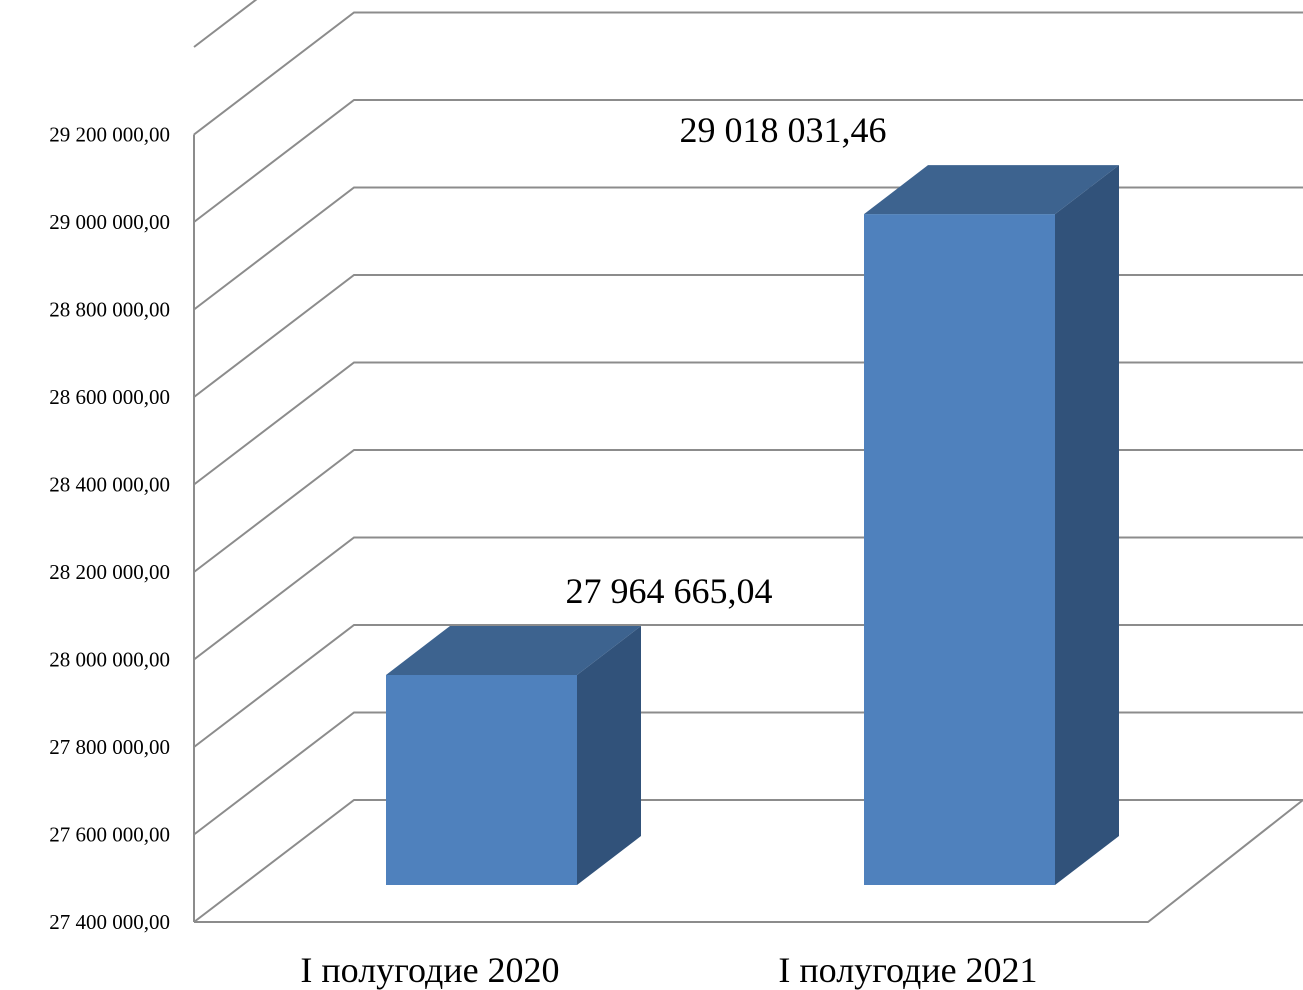  I want to click on data-labels: 27 964 665,04 29 018 031,46, so click(726, 360).